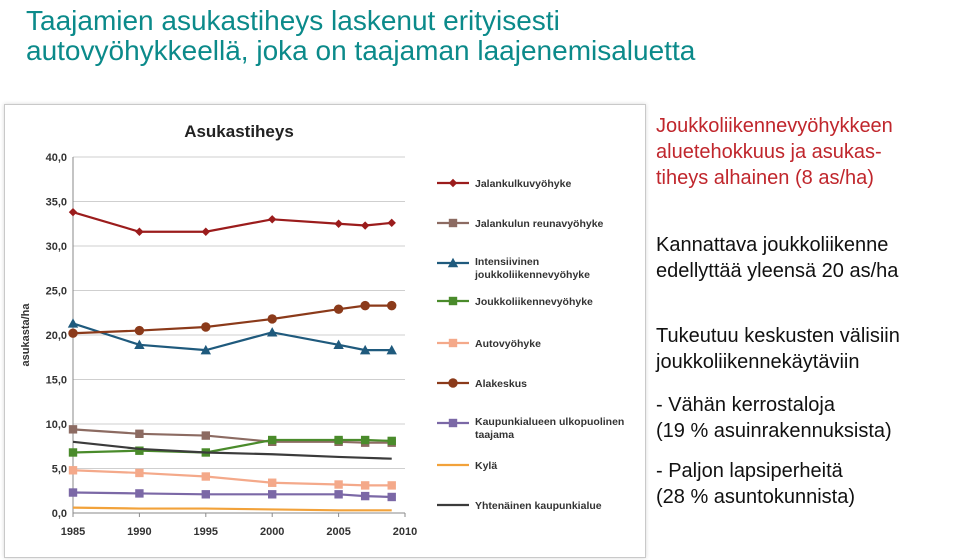 This screenshot has height=560, width=960. I want to click on side-note-line: (28 % asuntokunnista), so click(756, 497).